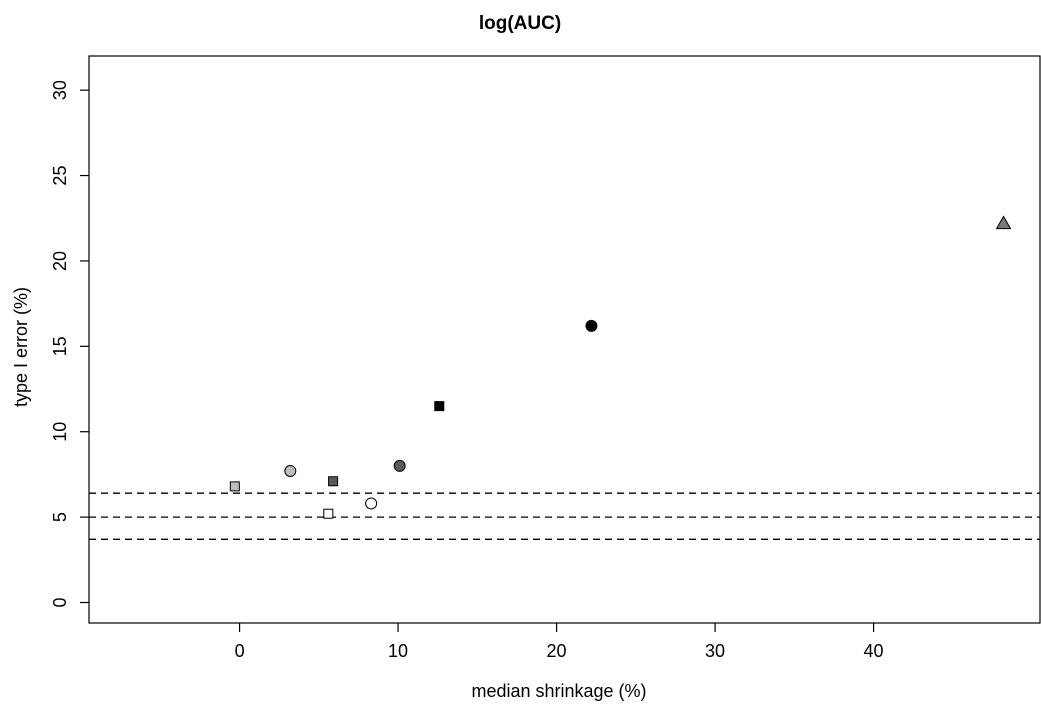 This screenshot has width=1041, height=712. What do you see at coordinates (398, 651) in the screenshot?
I see `x-tick-label: 10` at bounding box center [398, 651].